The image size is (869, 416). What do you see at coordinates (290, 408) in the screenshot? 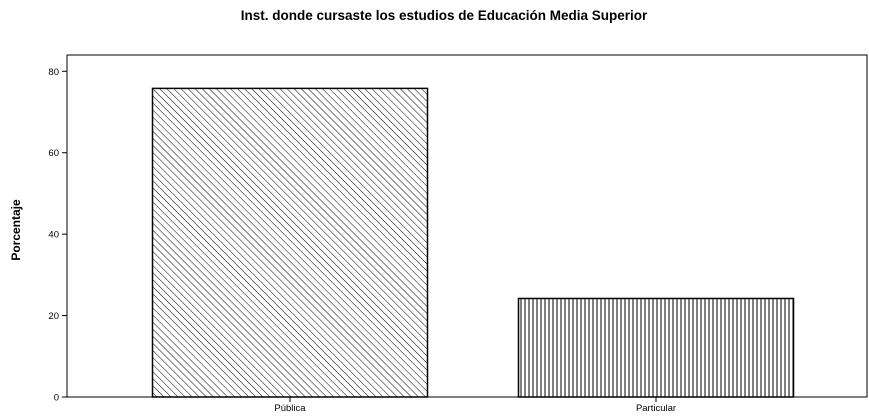
I see `x-tick-label: Pública` at bounding box center [290, 408].